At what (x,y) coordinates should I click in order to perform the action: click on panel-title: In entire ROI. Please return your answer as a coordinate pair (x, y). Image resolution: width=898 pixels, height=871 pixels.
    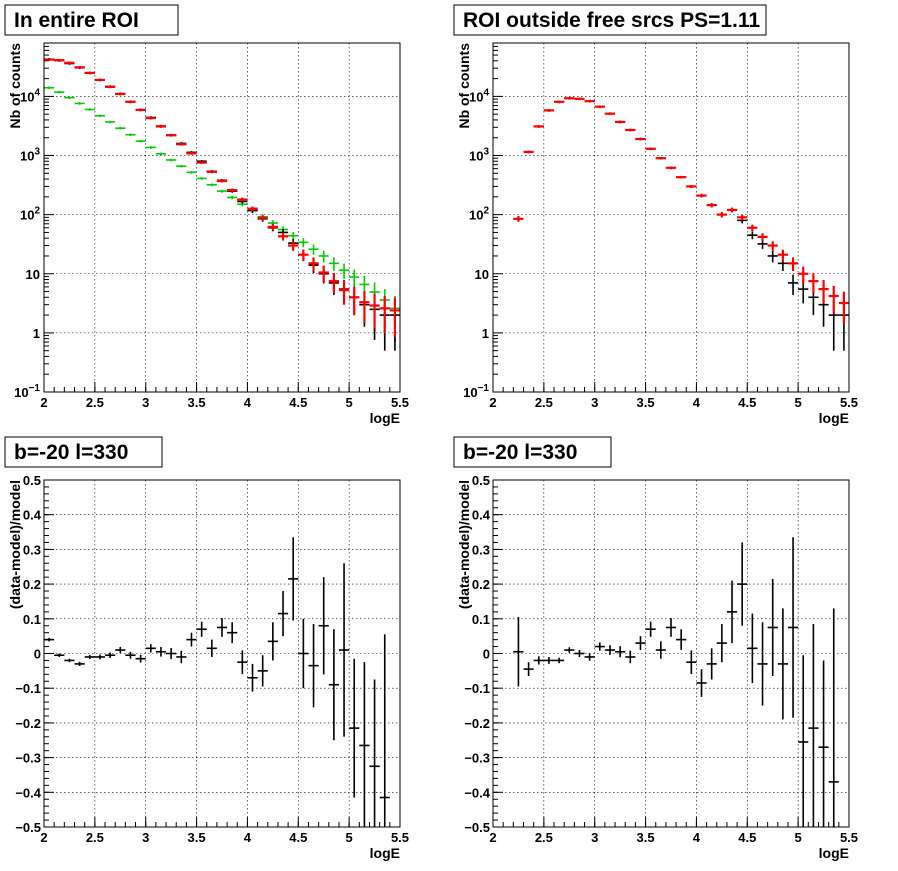
    Looking at the image, I should click on (76, 20).